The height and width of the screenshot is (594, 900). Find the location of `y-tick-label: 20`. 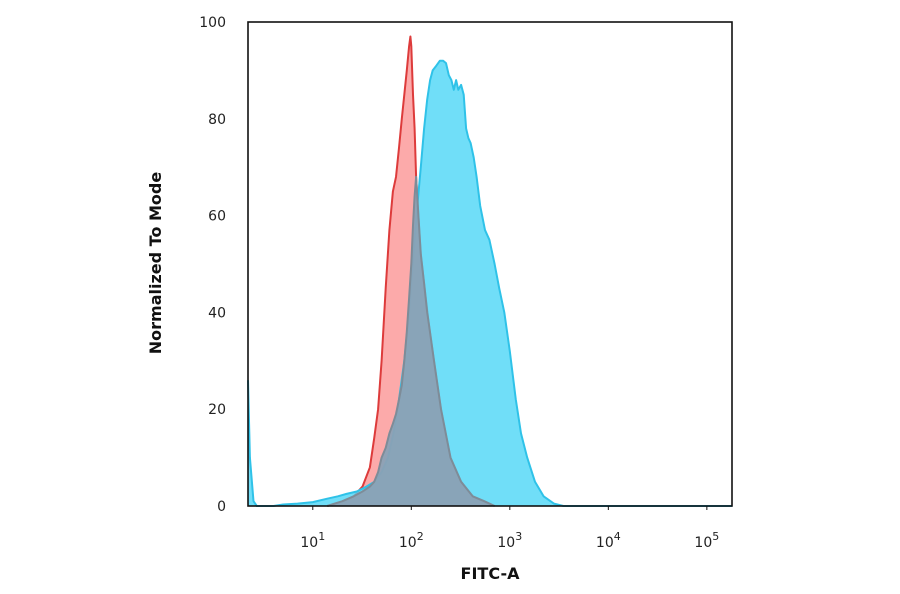

y-tick-label: 20 is located at coordinates (217, 410).